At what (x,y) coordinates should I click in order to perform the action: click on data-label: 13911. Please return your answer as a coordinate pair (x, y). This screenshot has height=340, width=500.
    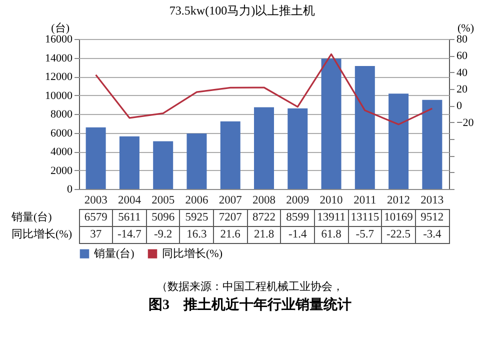
    Looking at the image, I should click on (331, 218).